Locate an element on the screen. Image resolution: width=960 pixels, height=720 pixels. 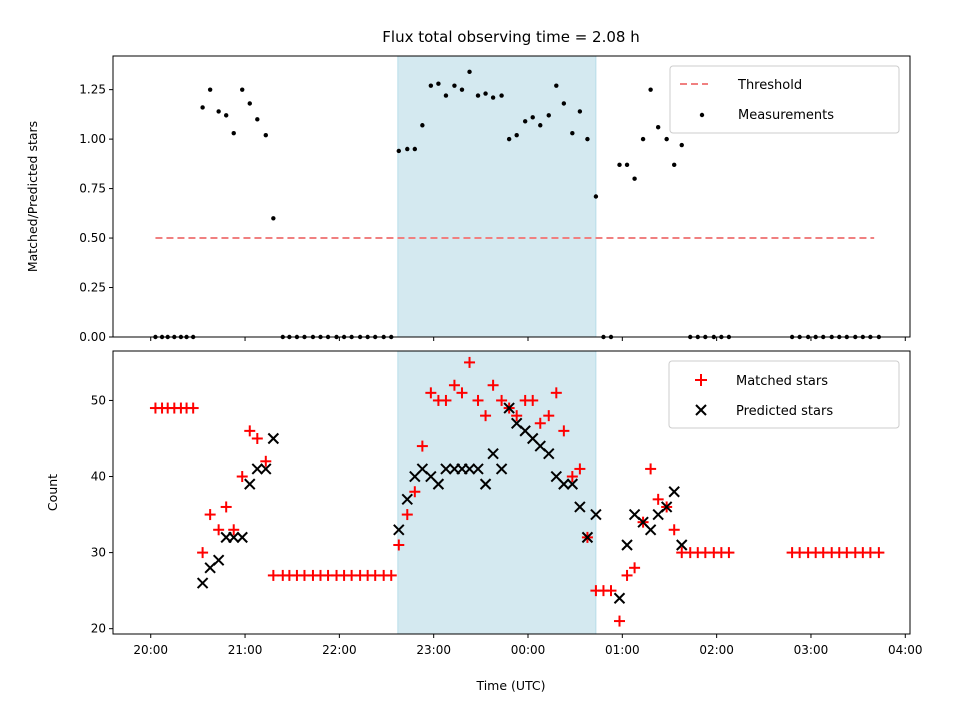
legend-matched-label: Matched stars is located at coordinates (782, 381).